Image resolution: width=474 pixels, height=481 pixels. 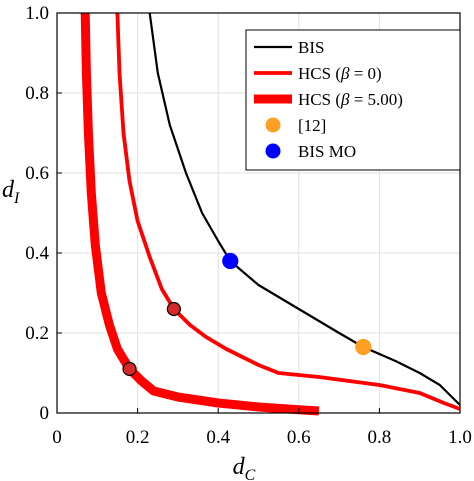 I want to click on legend-label-5: BIS MO, so click(x=327, y=151).